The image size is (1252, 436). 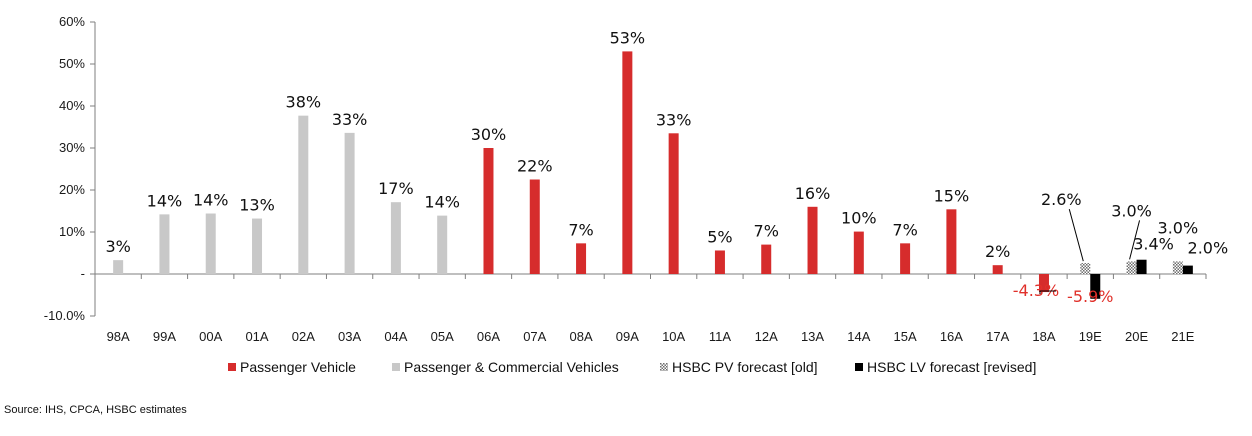 I want to click on x-tick-label: 05A, so click(x=442, y=336).